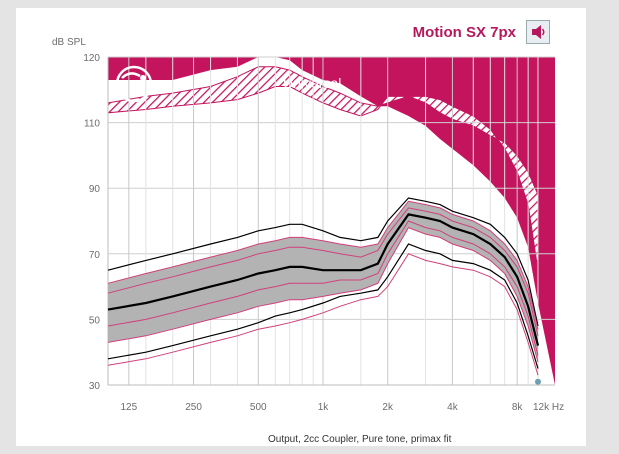 Image resolution: width=619 pixels, height=454 pixels. Describe the element at coordinates (548, 407) in the screenshot. I see `x-axis-end-label: 12k Hz` at that location.